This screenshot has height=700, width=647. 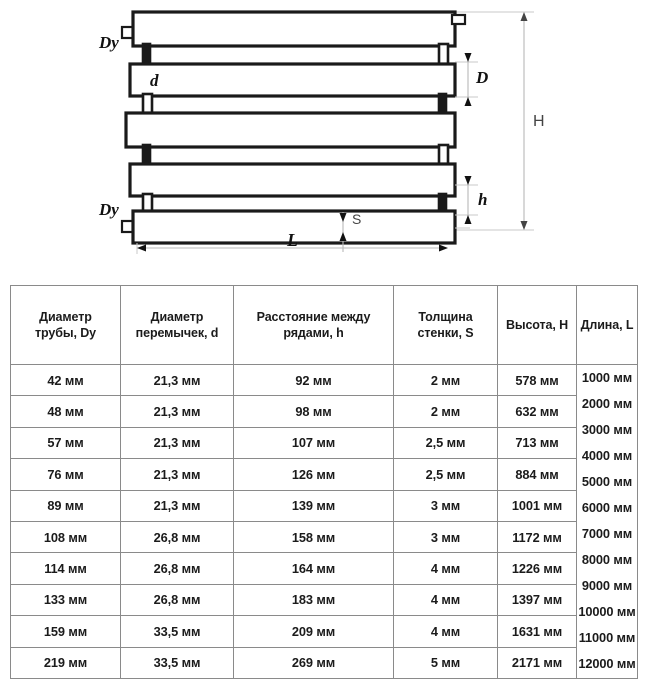 What do you see at coordinates (471, 79) in the screenshot?
I see `dimension-D: D` at bounding box center [471, 79].